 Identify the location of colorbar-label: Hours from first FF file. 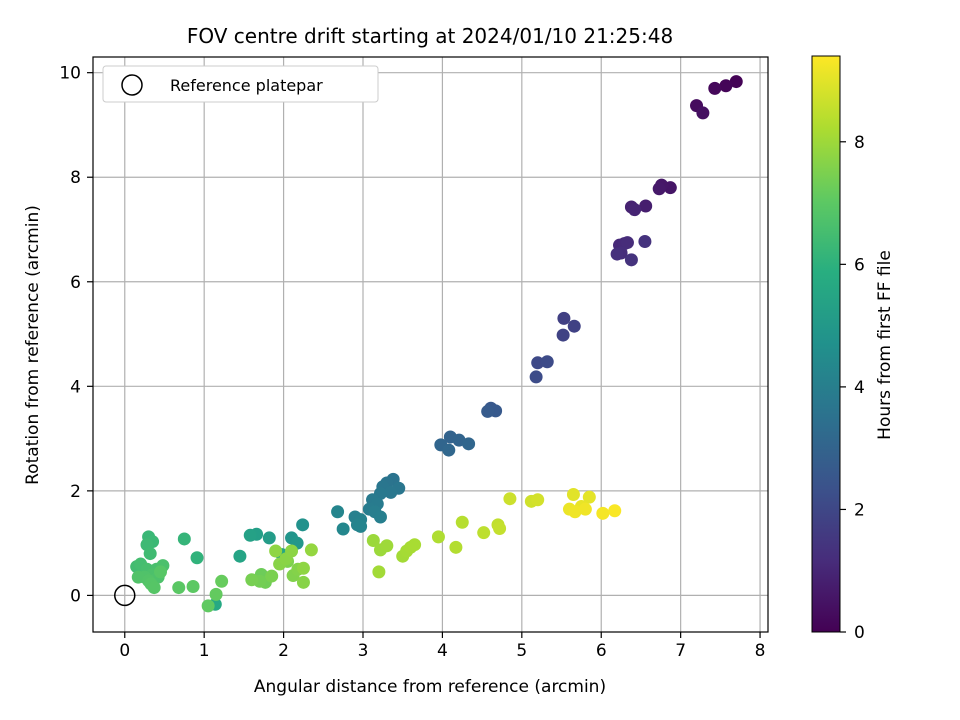
(885, 345).